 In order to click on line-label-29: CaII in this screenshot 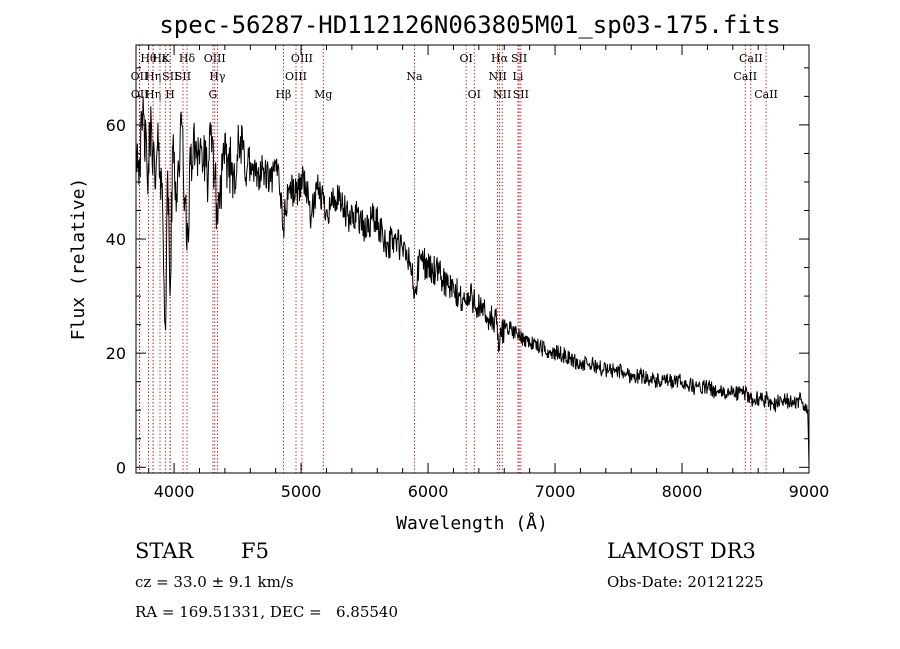, I will do `click(766, 94)`.